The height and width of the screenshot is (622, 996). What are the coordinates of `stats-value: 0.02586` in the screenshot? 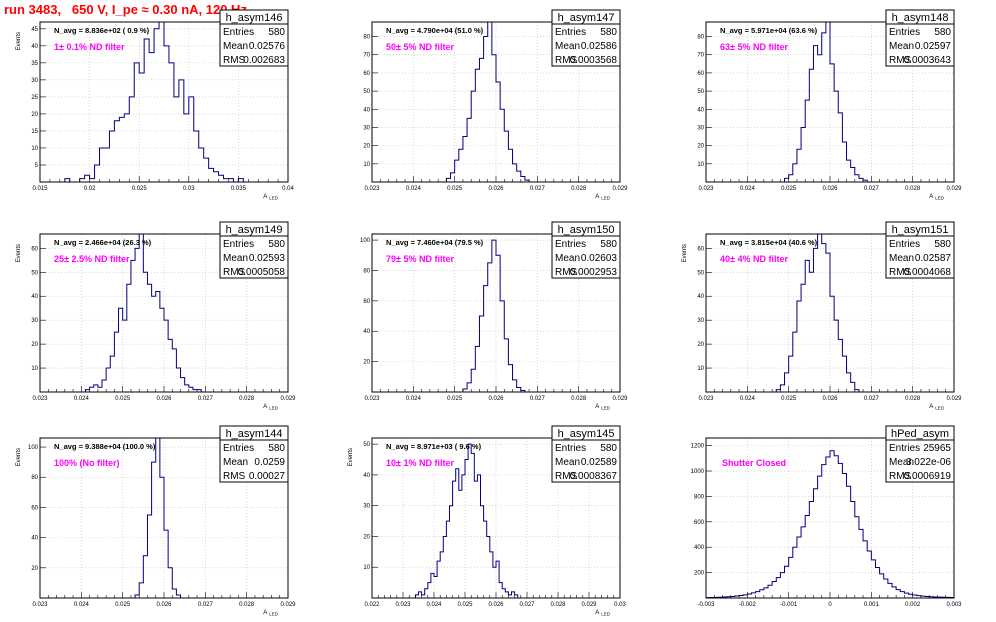 It's located at (599, 46).